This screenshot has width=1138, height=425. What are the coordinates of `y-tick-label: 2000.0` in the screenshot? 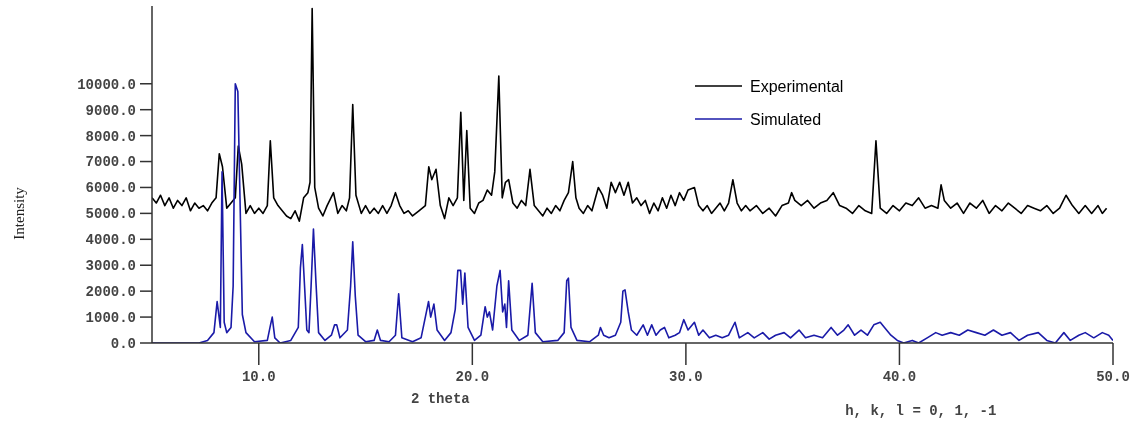 It's located at (110, 292).